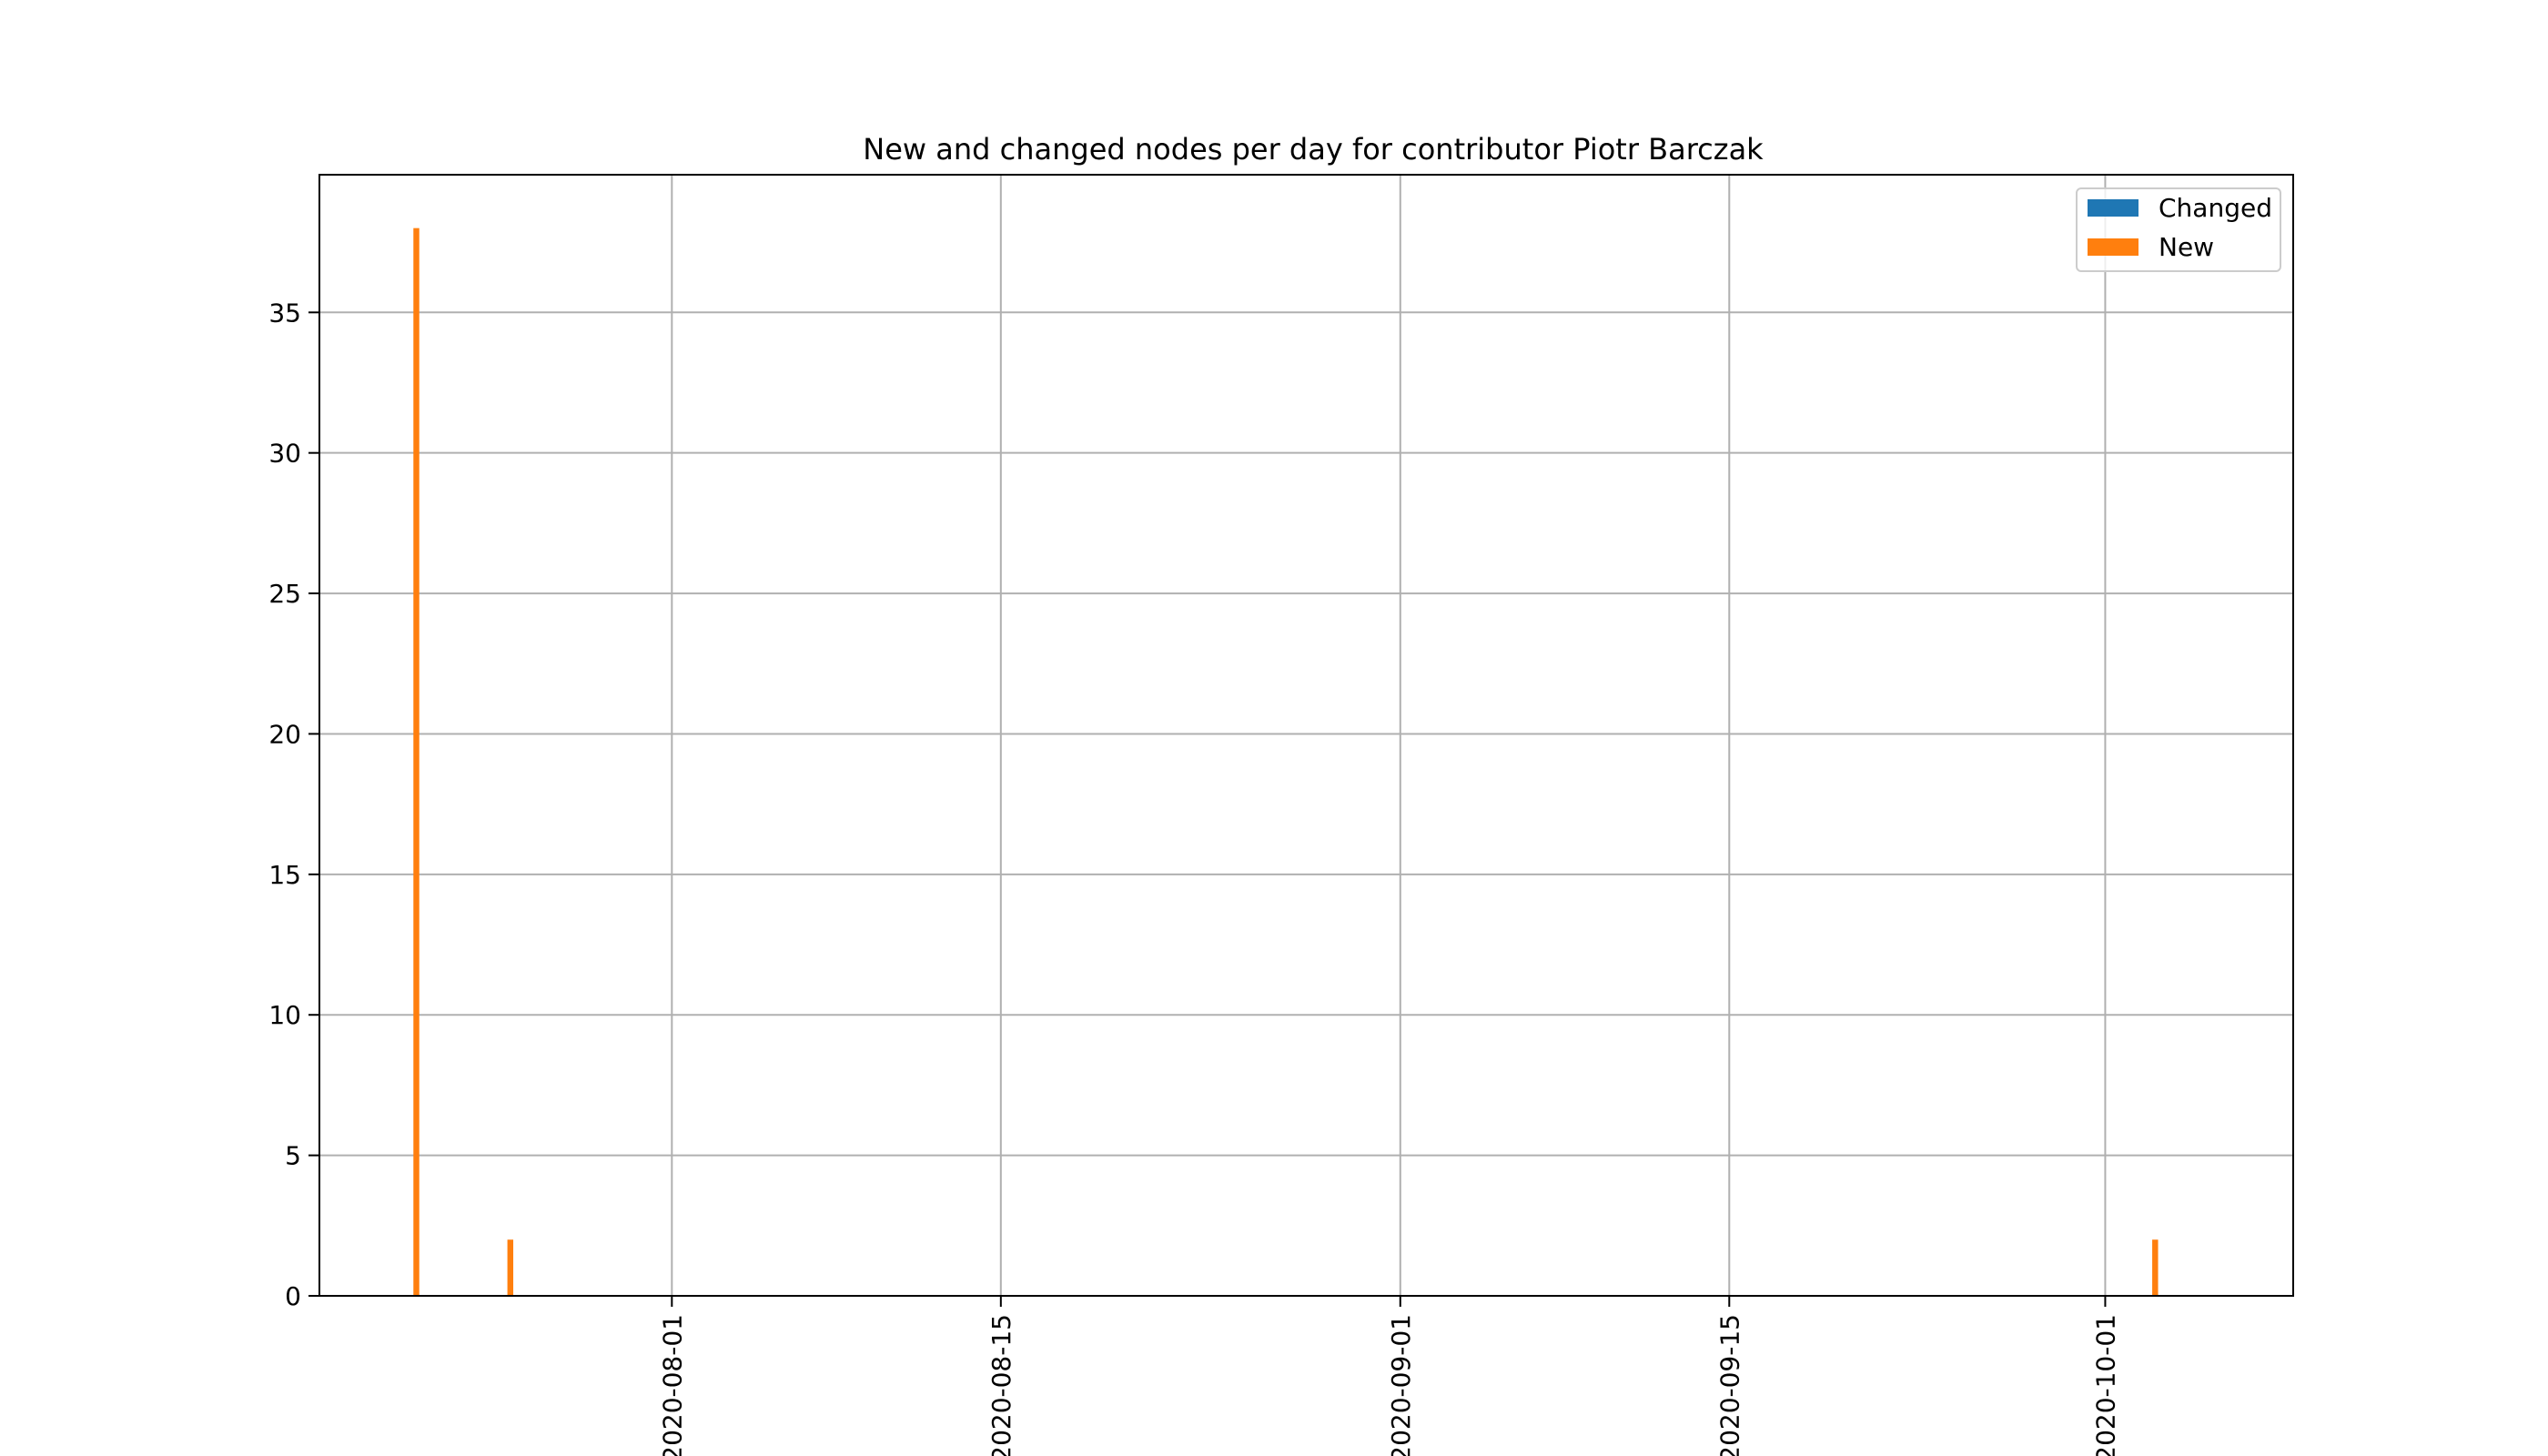 This screenshot has width=2548, height=1456. Describe the element at coordinates (285, 594) in the screenshot. I see `y-tick-label: 25` at that location.